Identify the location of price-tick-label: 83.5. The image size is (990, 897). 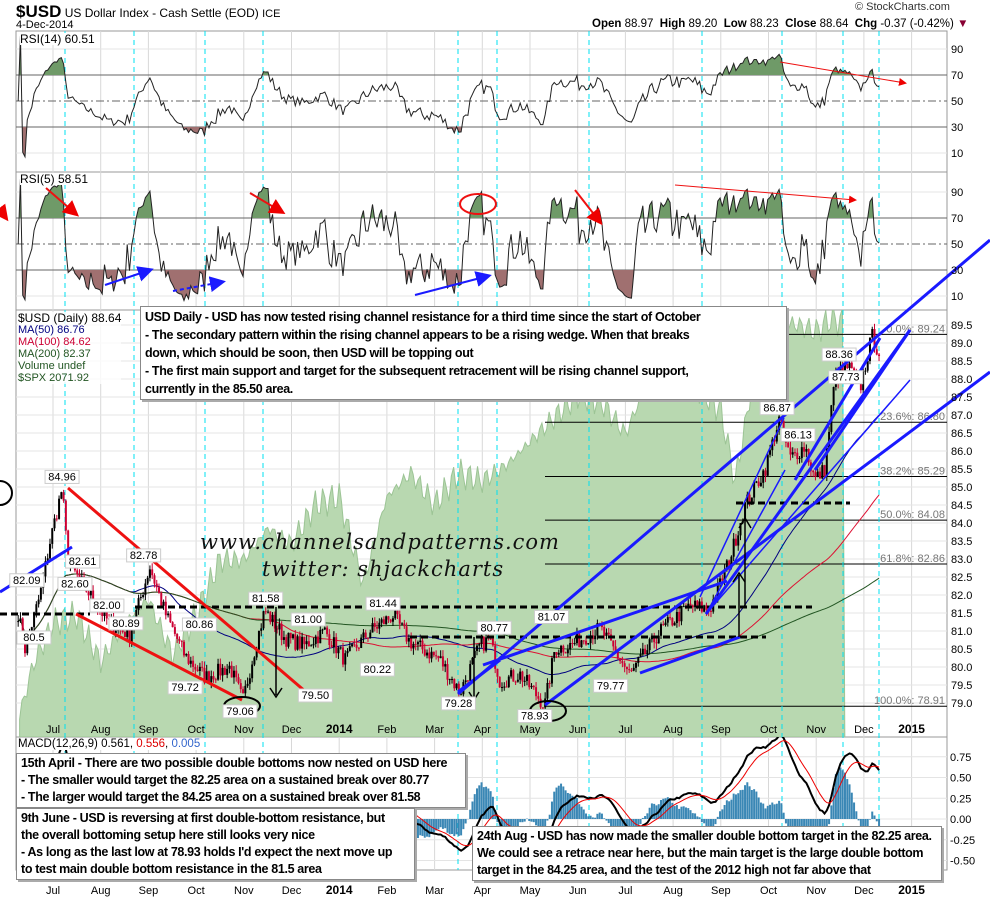
(961, 542).